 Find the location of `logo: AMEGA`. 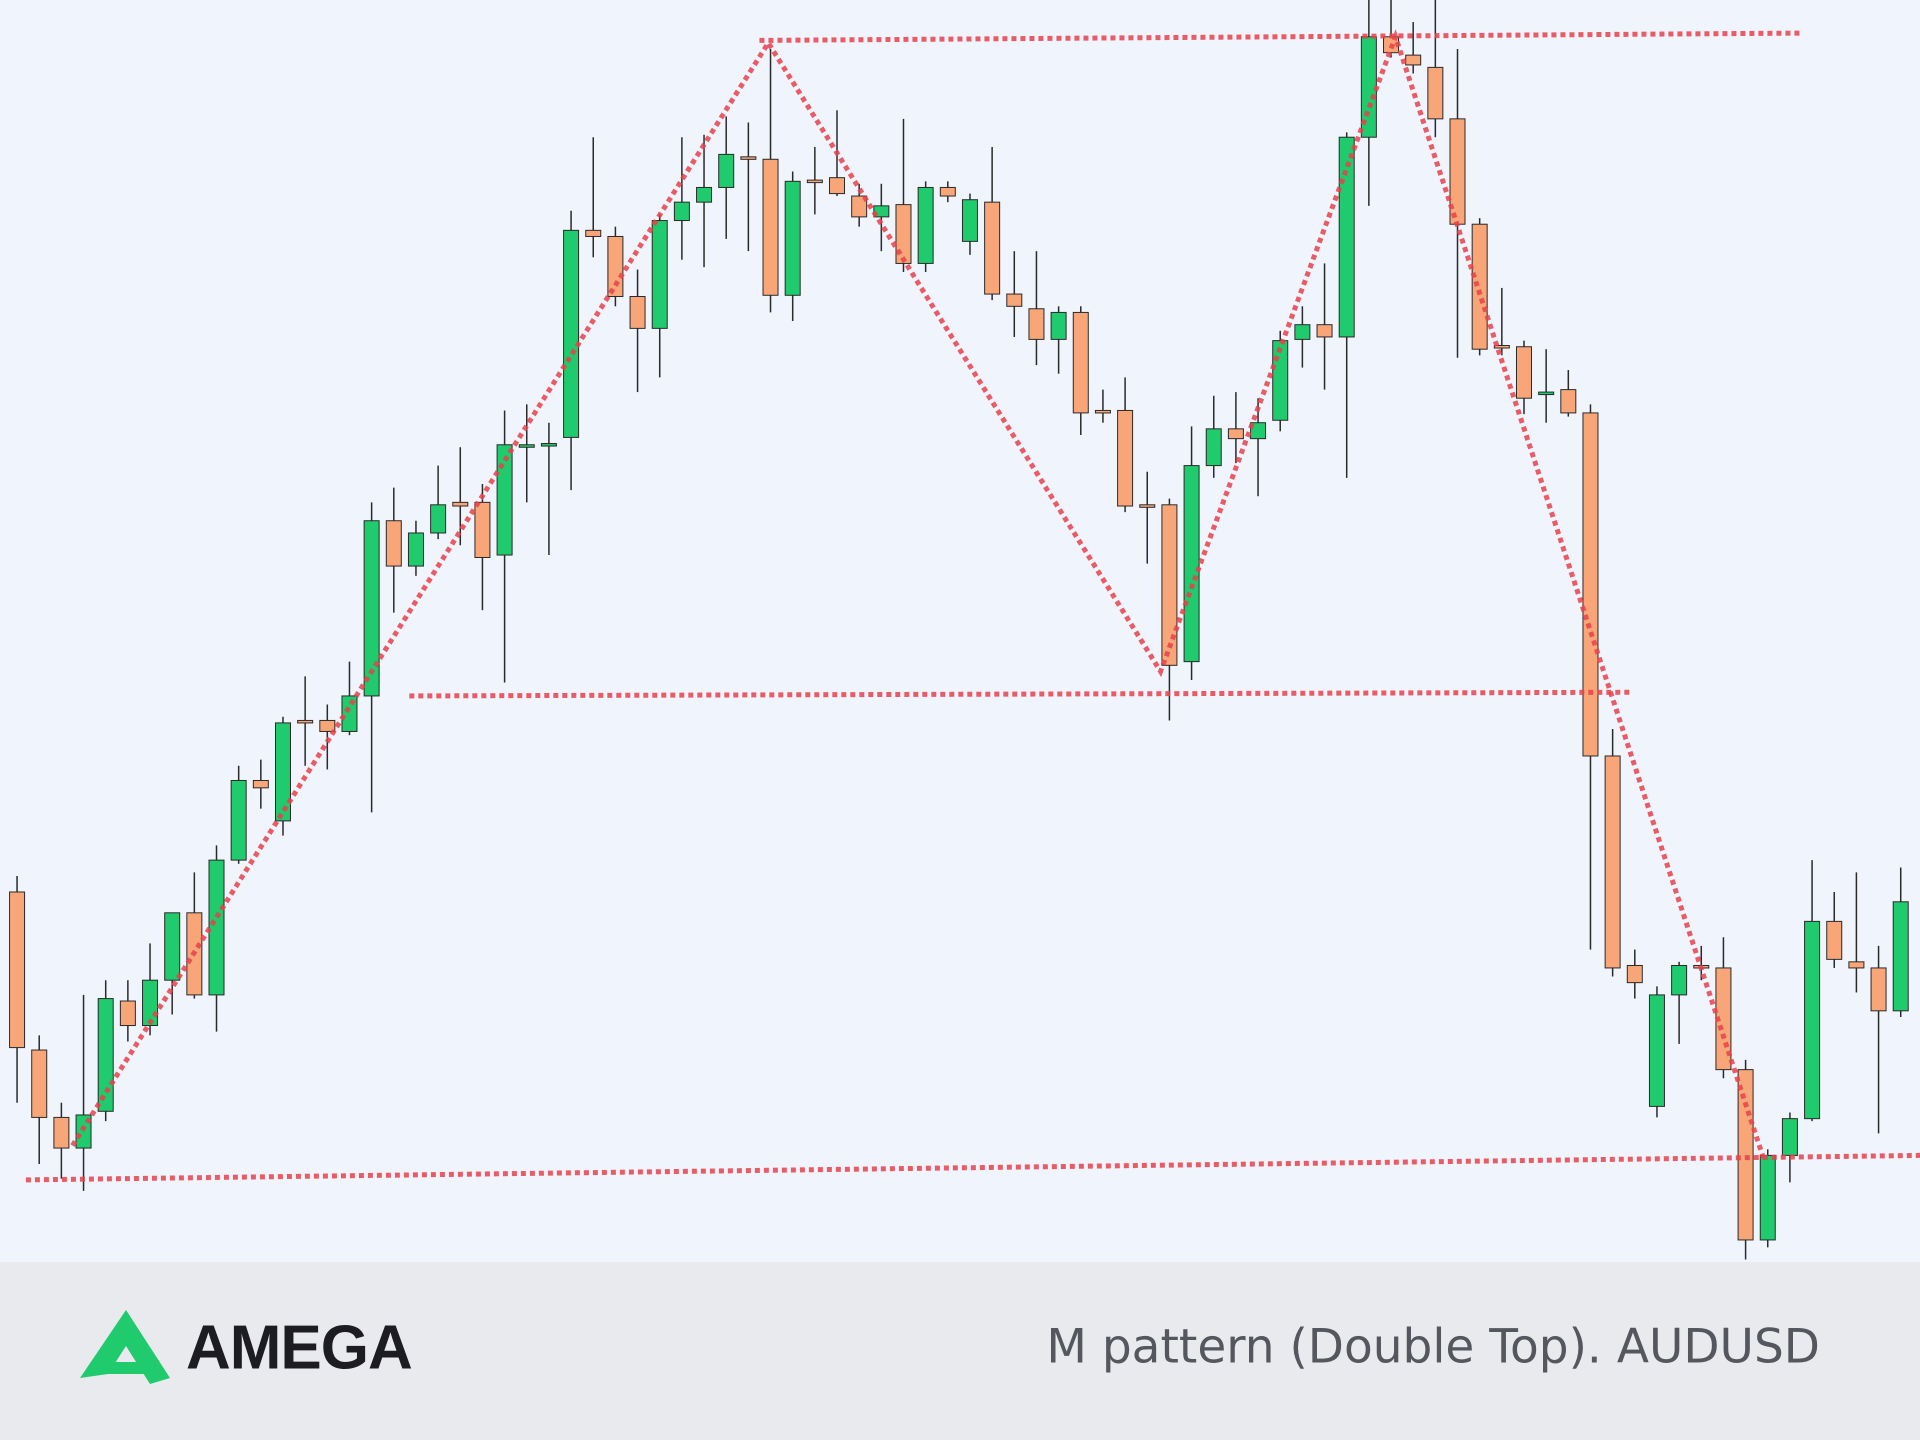

logo: AMEGA is located at coordinates (246, 1347).